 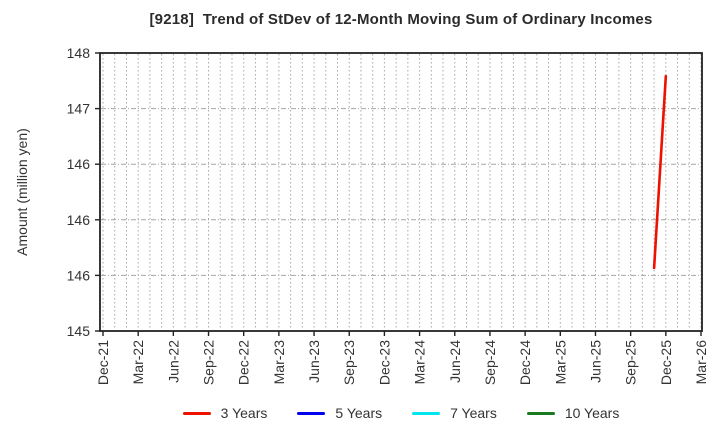 I want to click on x-tick-label: Mar-23, so click(x=279, y=362).